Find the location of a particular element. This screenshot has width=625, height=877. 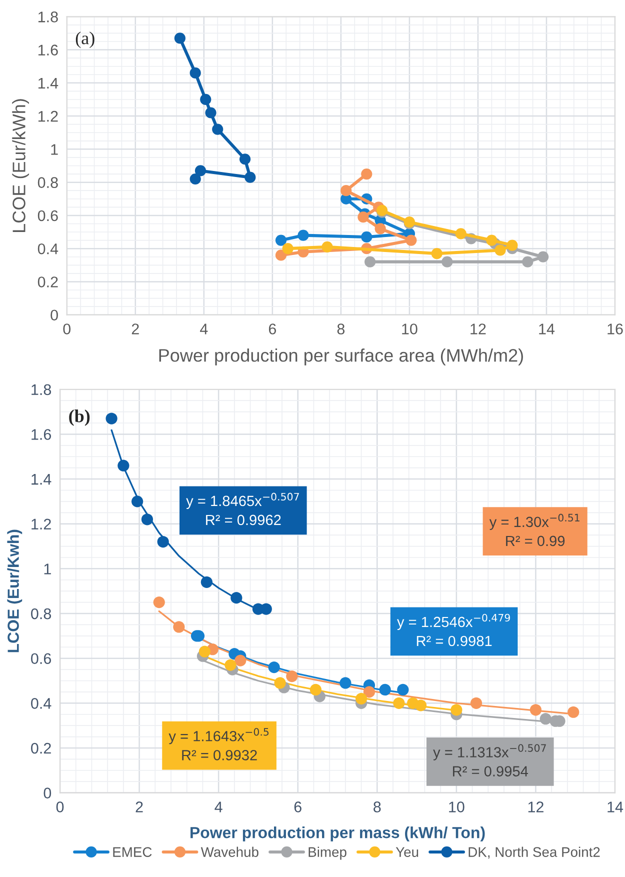

x-axis-title: Power production per surface area (MWh/m2) is located at coordinates (341, 357).